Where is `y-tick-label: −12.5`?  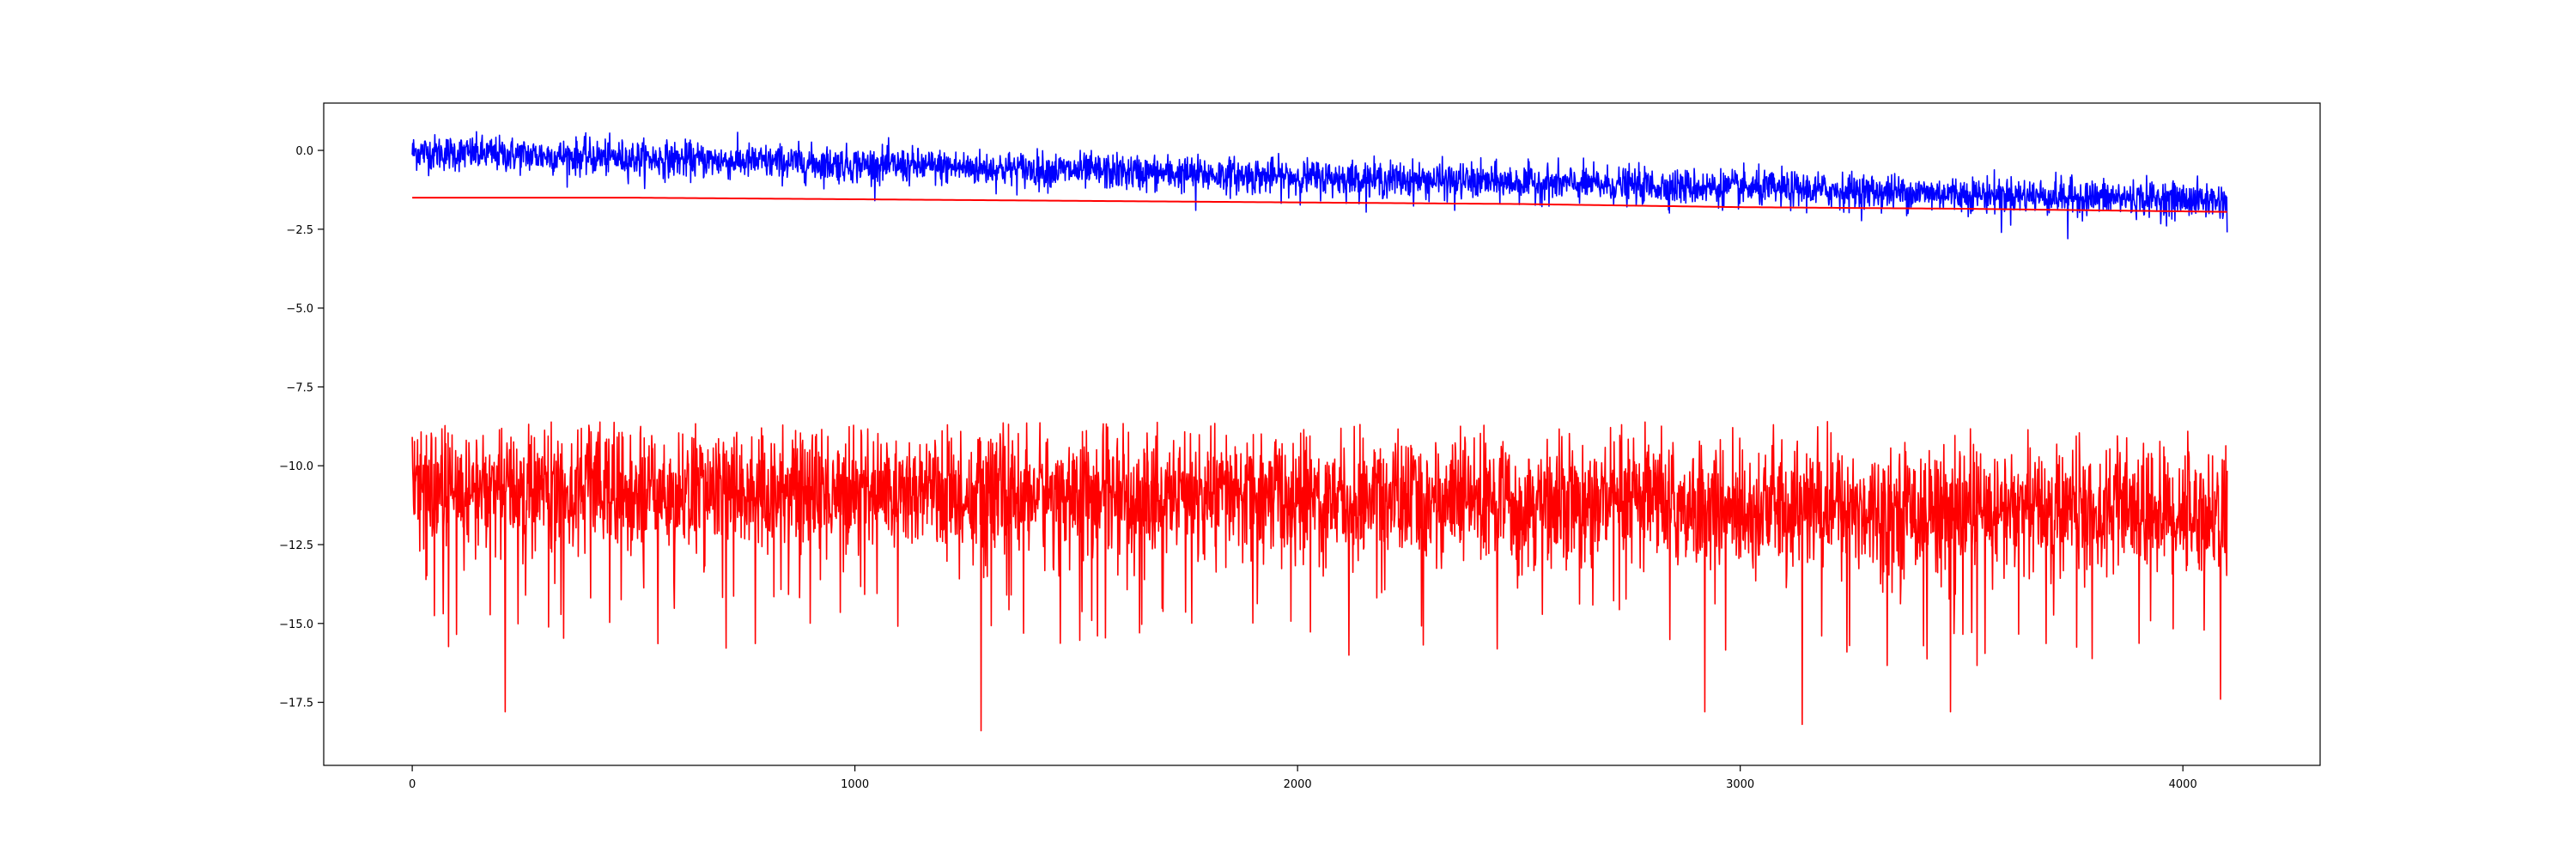
y-tick-label: −12.5 is located at coordinates (296, 545).